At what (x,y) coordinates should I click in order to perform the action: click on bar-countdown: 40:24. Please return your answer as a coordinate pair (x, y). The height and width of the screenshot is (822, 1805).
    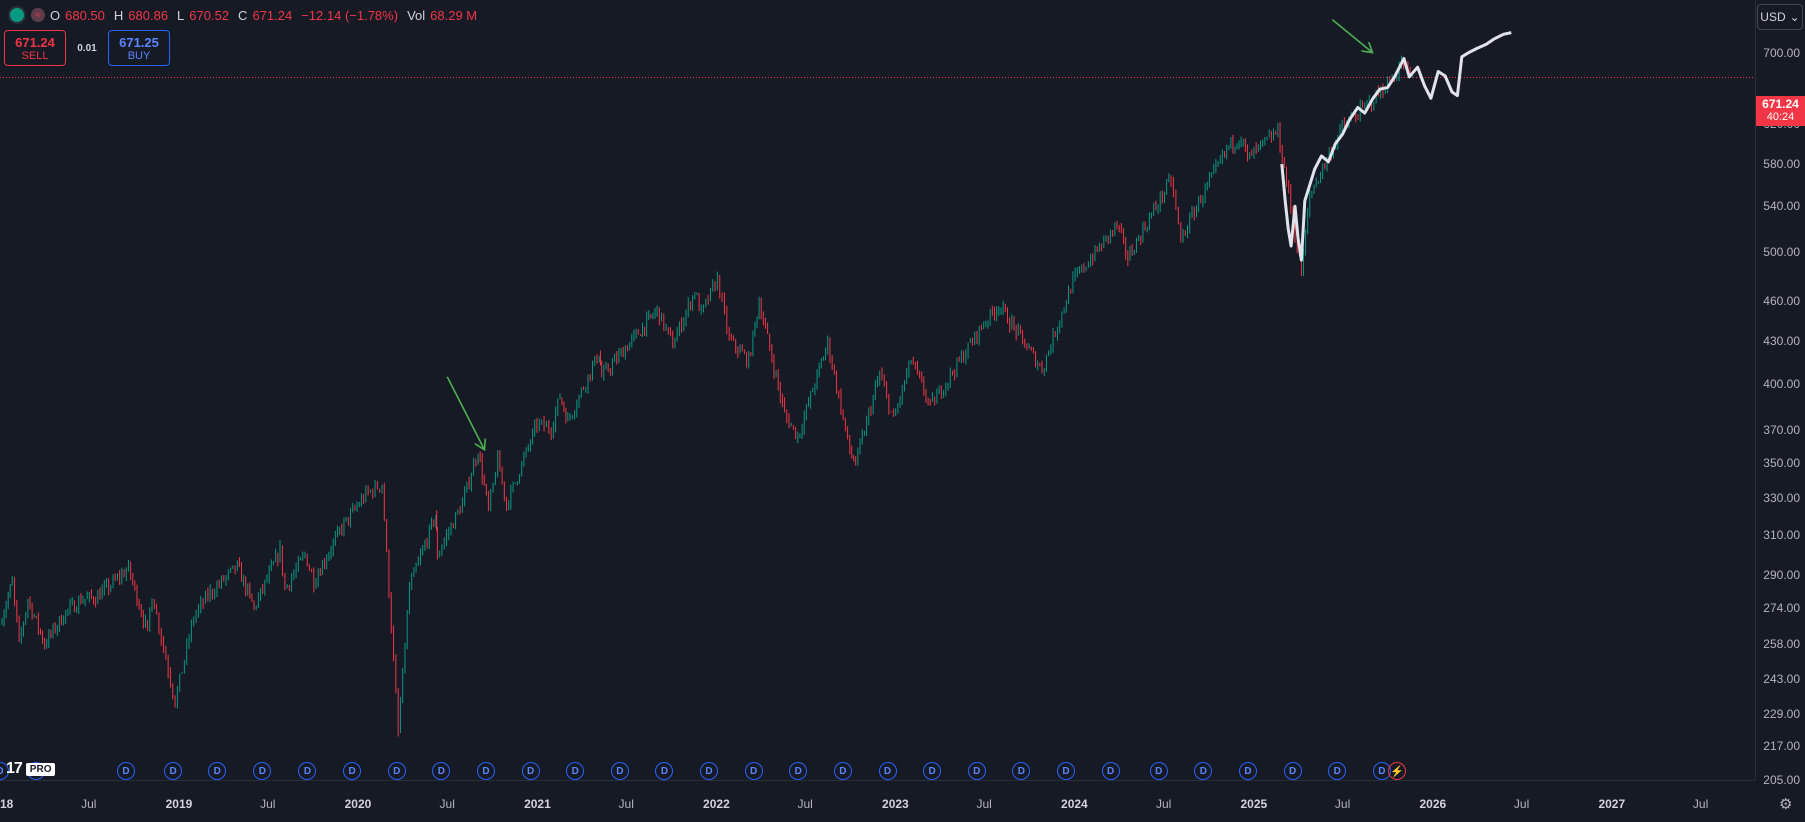
    Looking at the image, I should click on (1780, 117).